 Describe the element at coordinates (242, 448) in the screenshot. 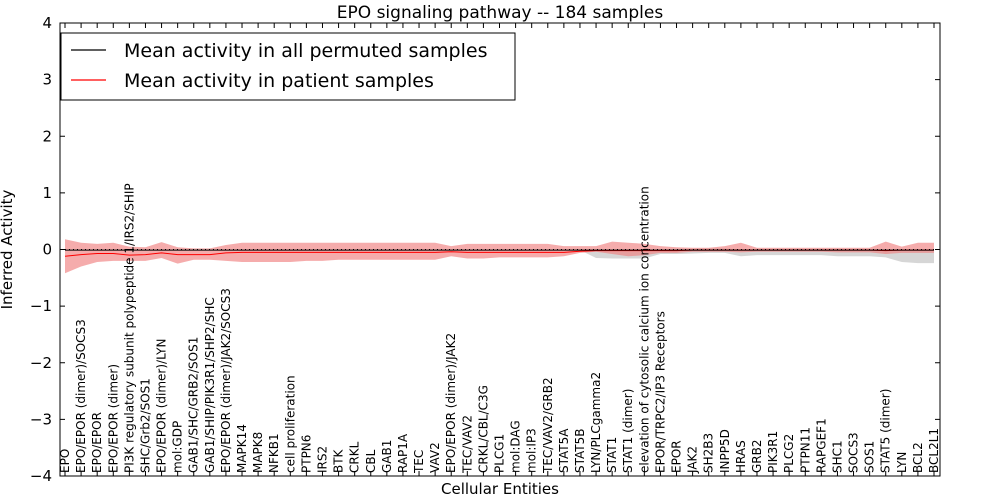

I see `category-label: MAPK14` at that location.